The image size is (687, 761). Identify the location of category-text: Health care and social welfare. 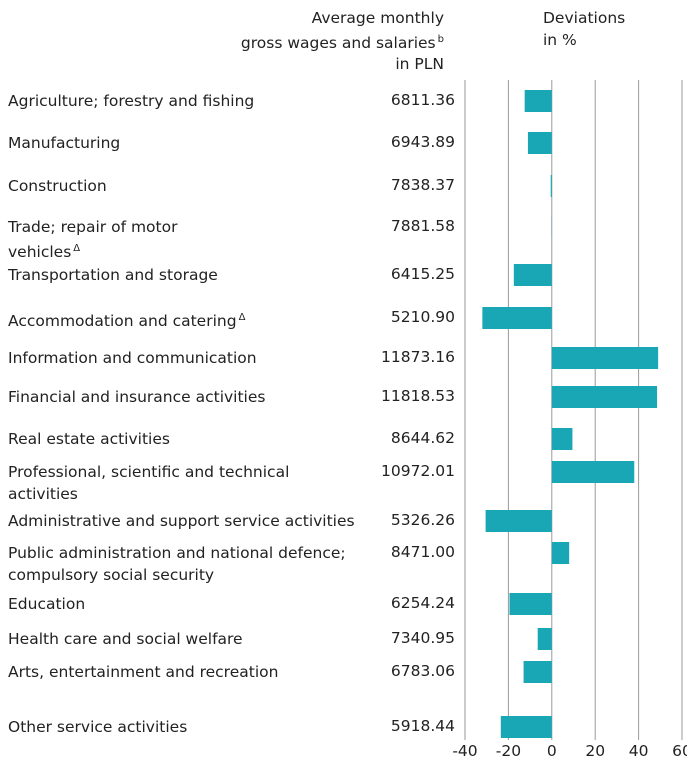
(125, 639).